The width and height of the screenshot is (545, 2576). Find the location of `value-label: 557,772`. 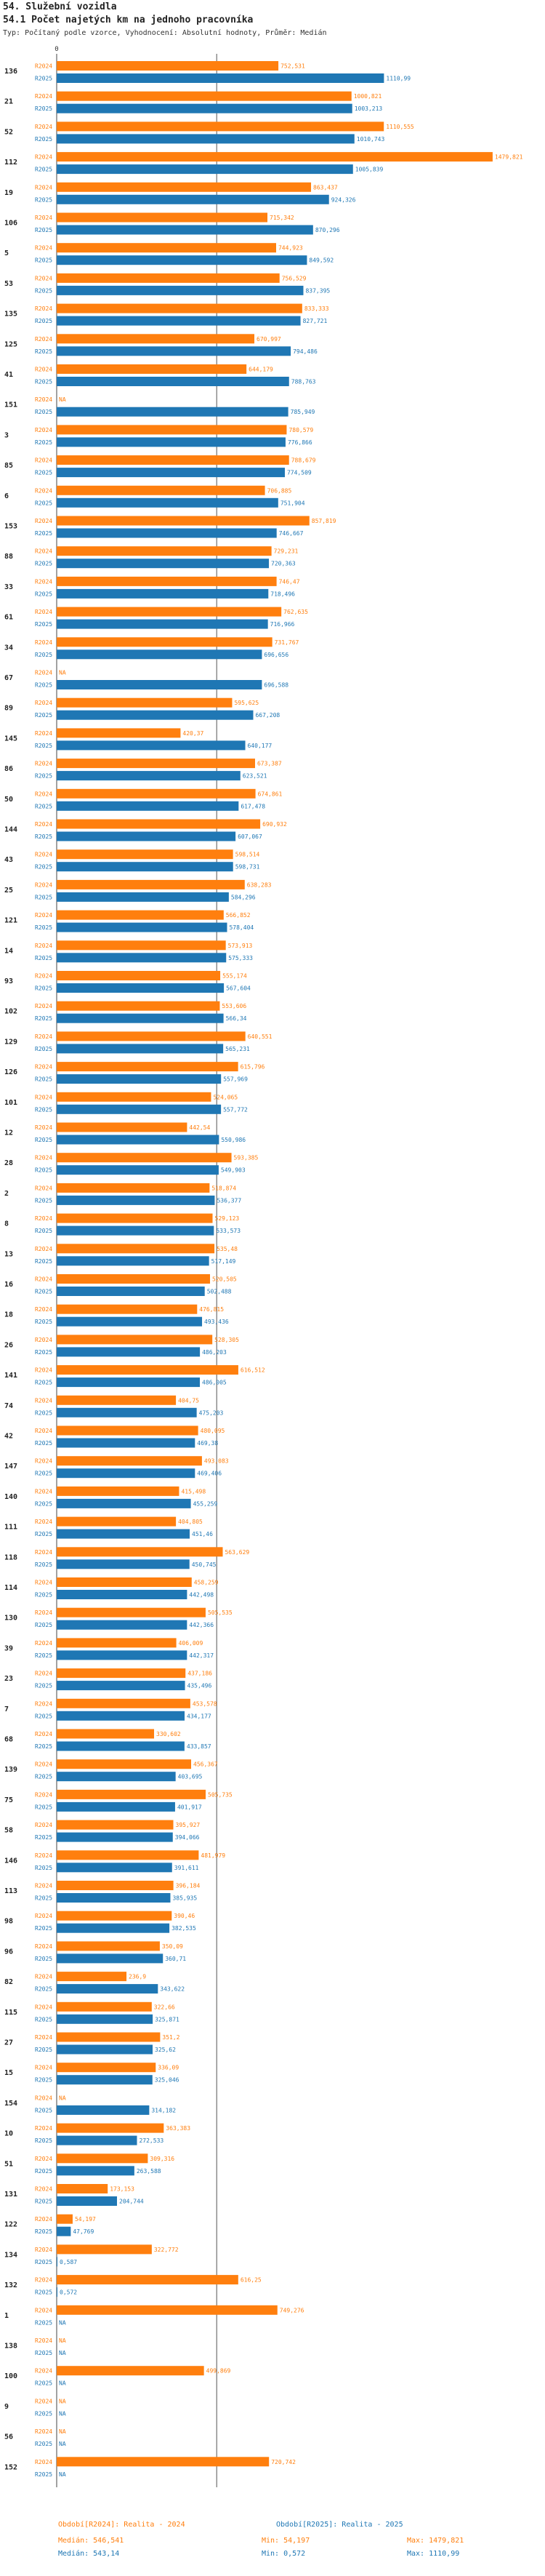

value-label: 557,772 is located at coordinates (235, 1109).